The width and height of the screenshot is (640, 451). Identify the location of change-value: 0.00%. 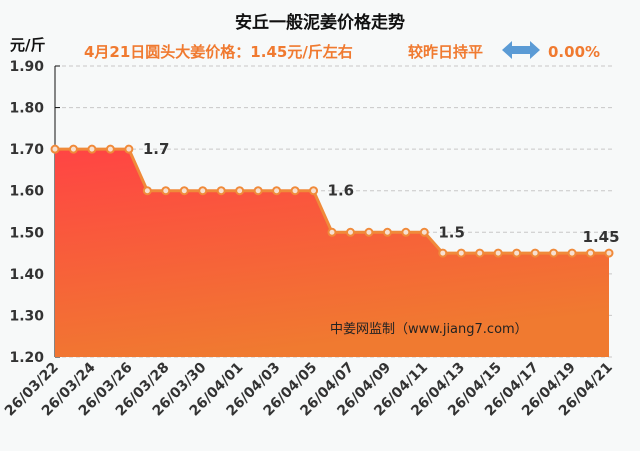
(574, 52).